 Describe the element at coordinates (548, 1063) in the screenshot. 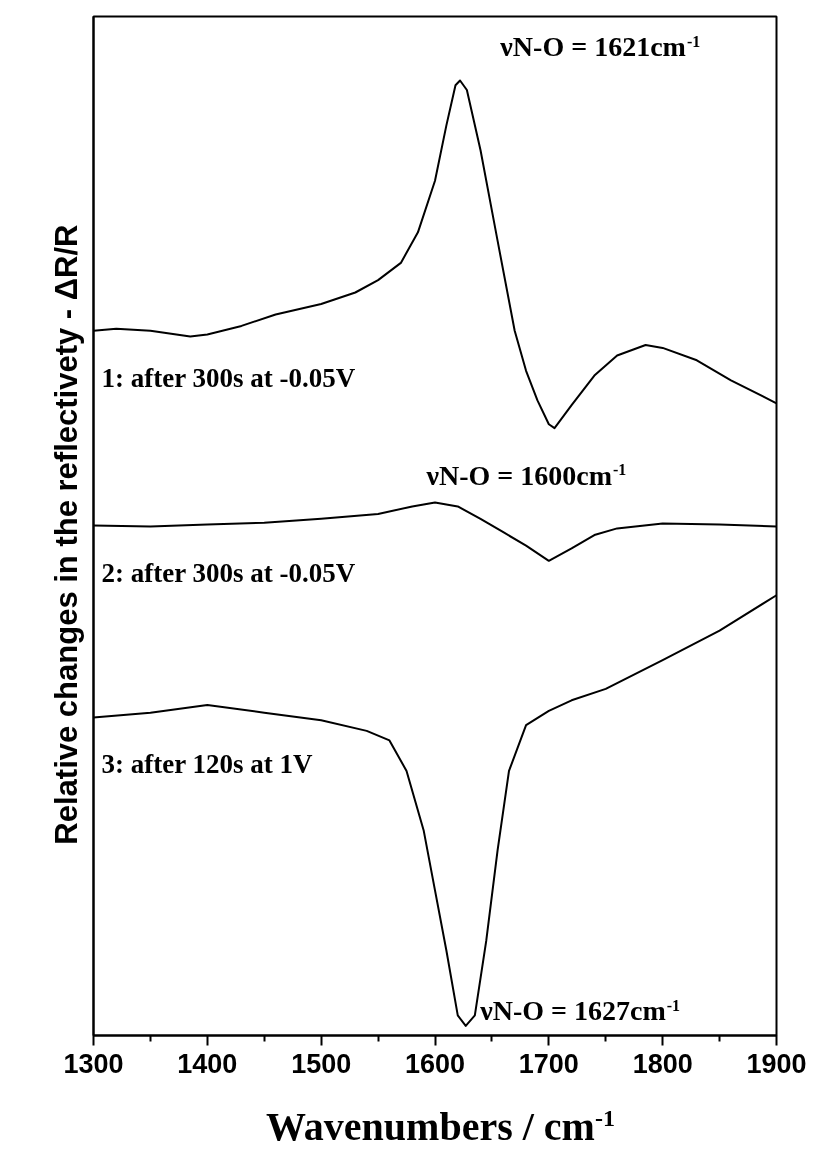

I see `x-tick-label: 1700` at that location.